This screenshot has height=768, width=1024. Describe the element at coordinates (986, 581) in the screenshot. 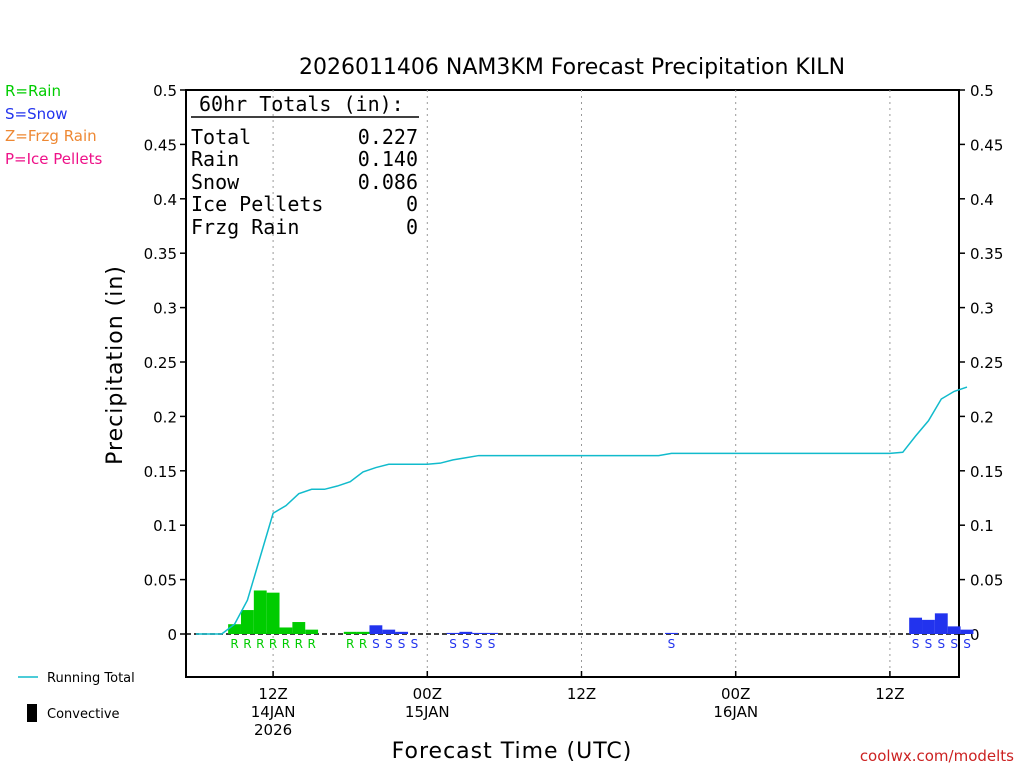

I see `y-tick-label-right: 0.05` at that location.